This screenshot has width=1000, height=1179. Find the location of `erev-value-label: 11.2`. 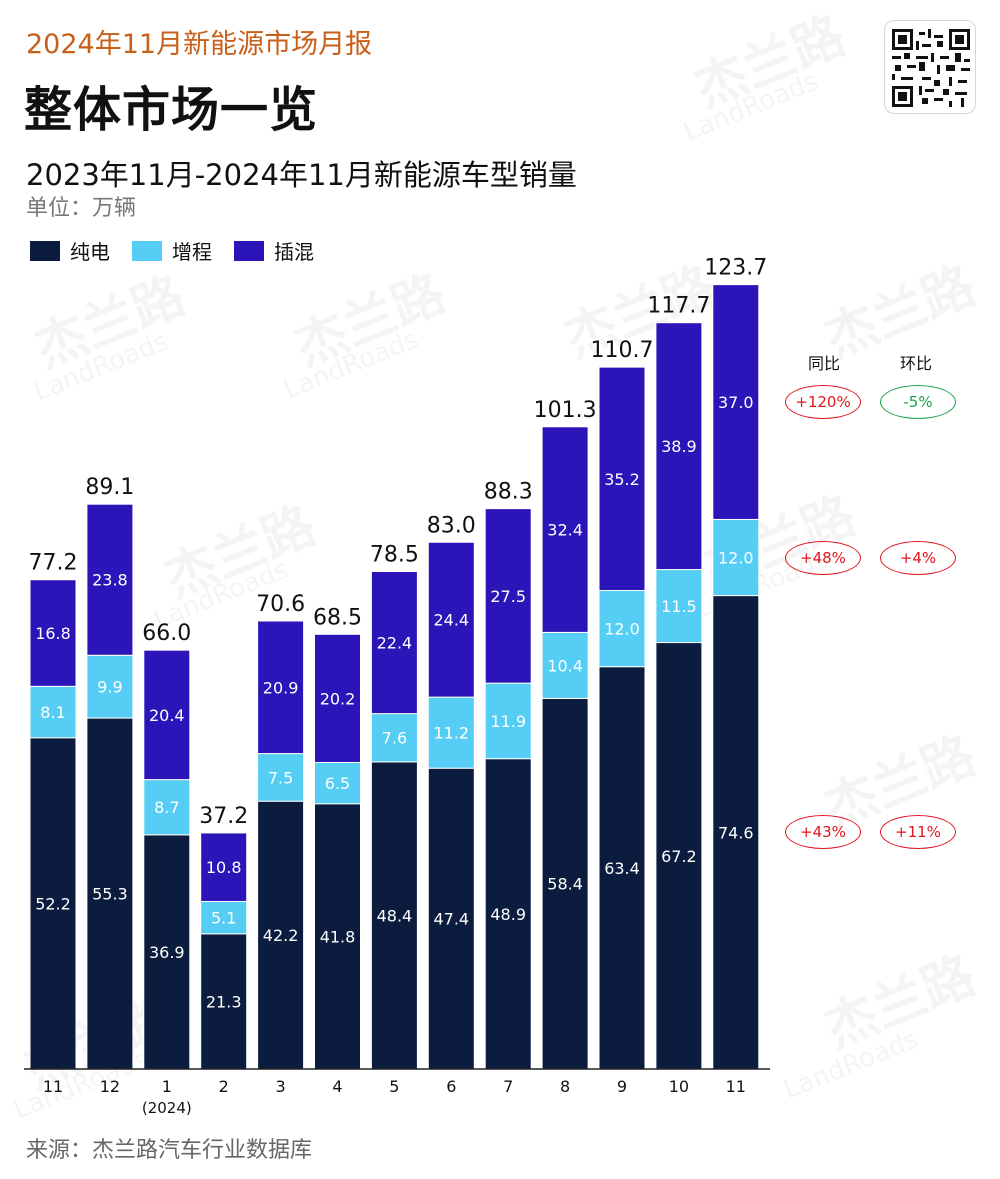

erev-value-label: 11.2 is located at coordinates (451, 733).